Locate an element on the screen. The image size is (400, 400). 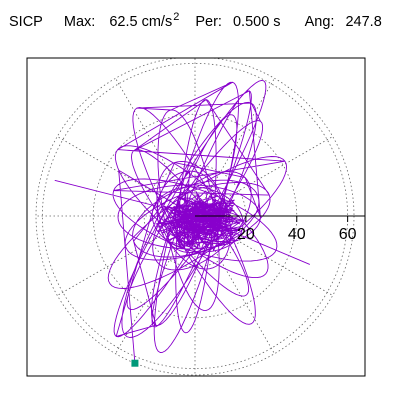
max-unit-exponent: 2 is located at coordinates (176, 17).